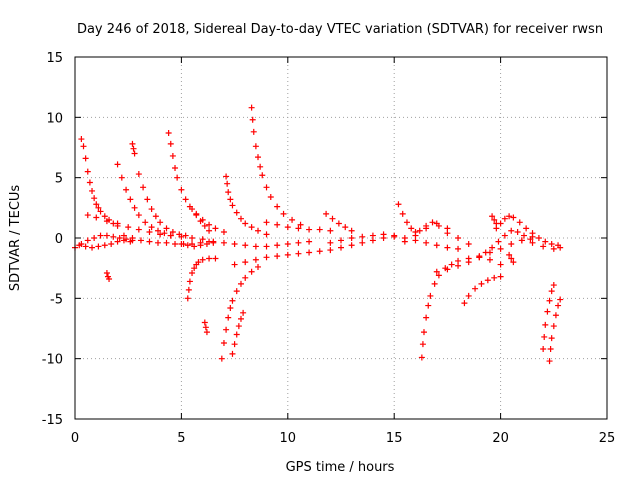  I want to click on y-tick-label: -5, so click(56, 299).